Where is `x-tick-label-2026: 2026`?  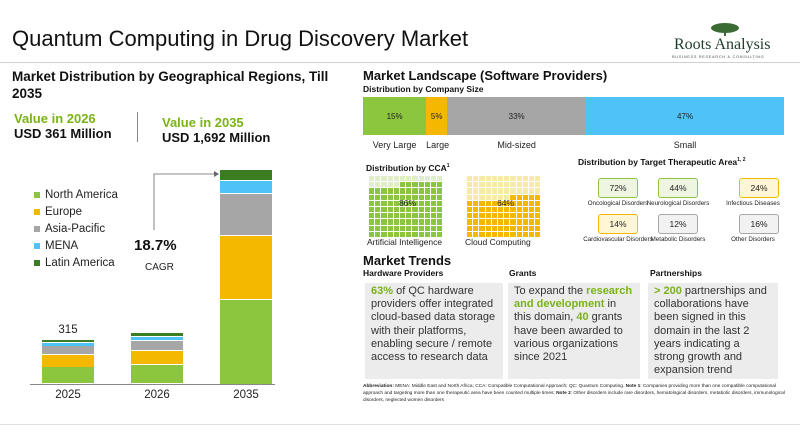 x-tick-label-2026: 2026 is located at coordinates (157, 395).